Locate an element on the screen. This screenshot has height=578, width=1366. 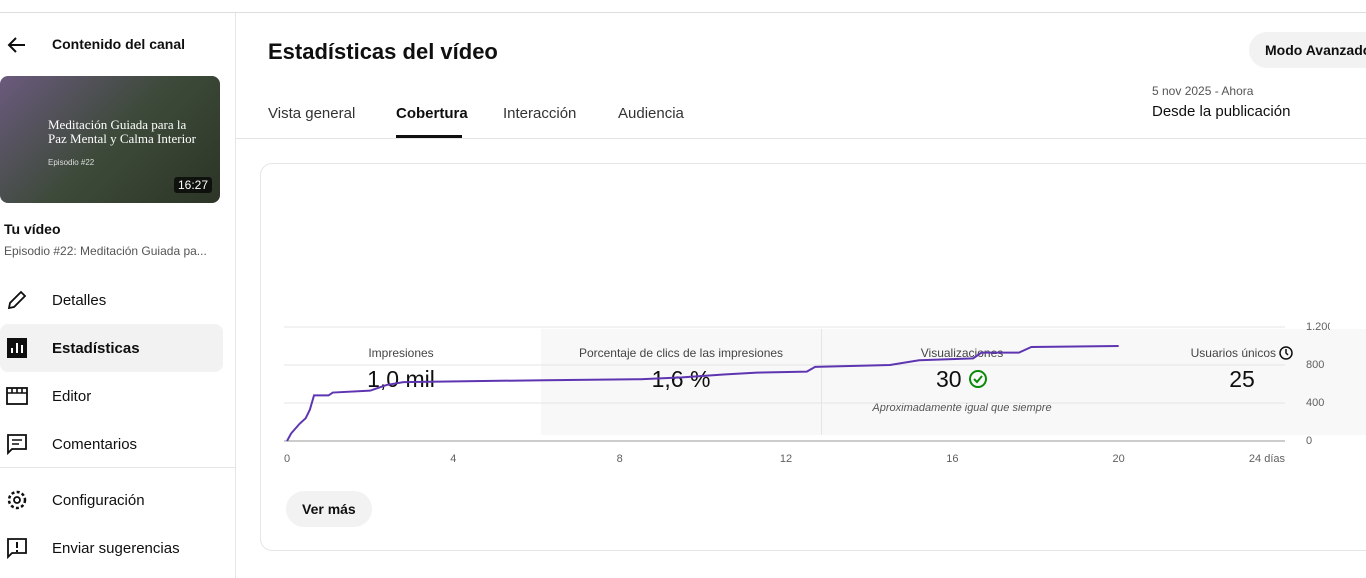
settings-icon is located at coordinates (17, 500).